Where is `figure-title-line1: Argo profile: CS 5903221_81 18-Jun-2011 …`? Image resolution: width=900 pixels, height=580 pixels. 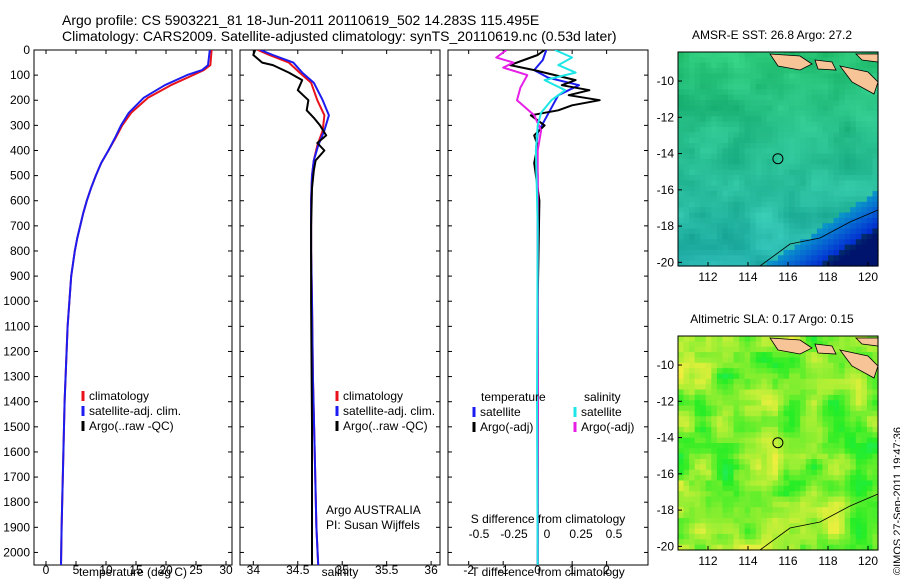
figure-title-line1: Argo profile: CS 5903221_81 18-Jun-2011 … is located at coordinates (301, 20).